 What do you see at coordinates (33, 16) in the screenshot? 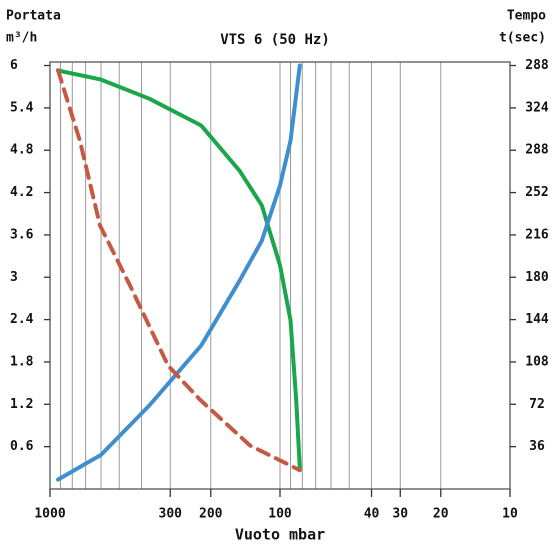
I see `y-label-1: Portata` at bounding box center [33, 16].